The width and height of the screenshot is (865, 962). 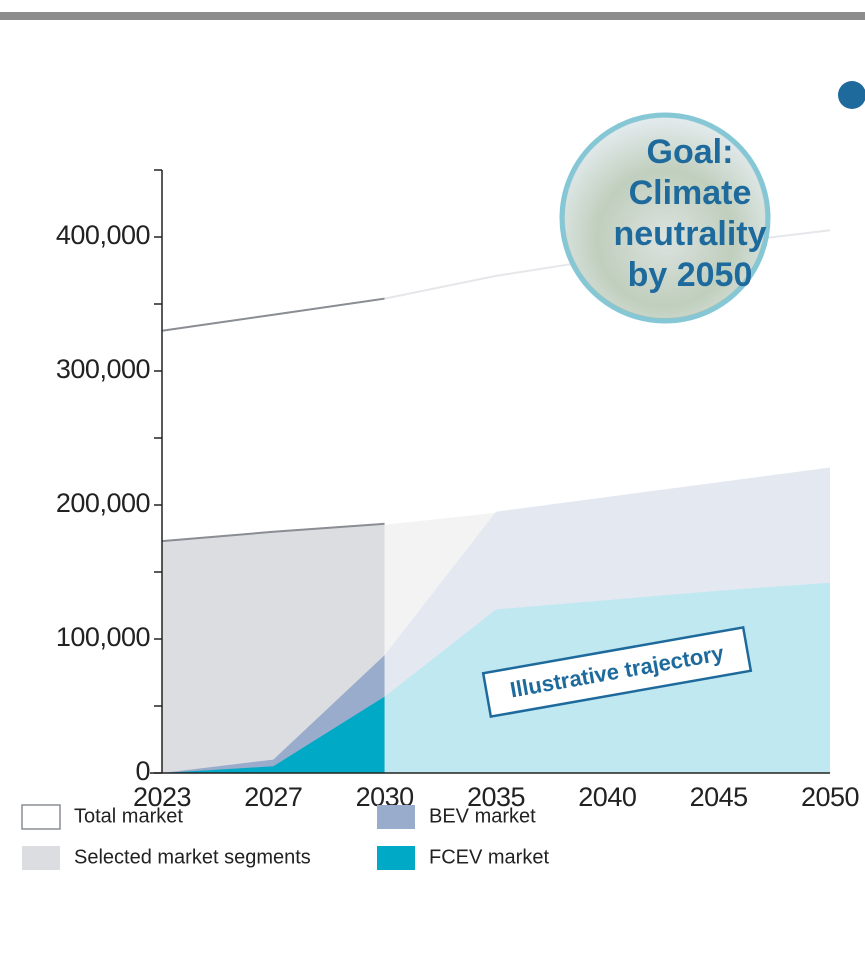 What do you see at coordinates (432, 16) in the screenshot?
I see `top-bar` at bounding box center [432, 16].